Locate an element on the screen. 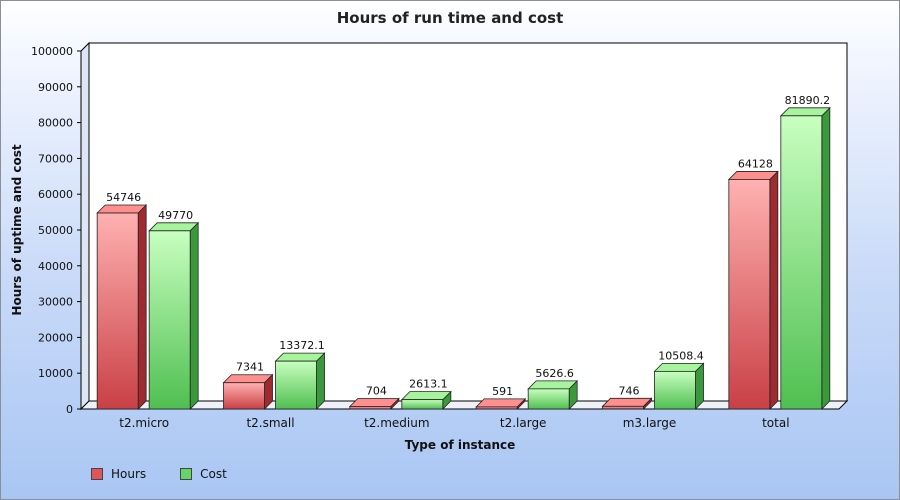 This screenshot has height=500, width=900. data-label-cost: 13372.1 is located at coordinates (302, 345).